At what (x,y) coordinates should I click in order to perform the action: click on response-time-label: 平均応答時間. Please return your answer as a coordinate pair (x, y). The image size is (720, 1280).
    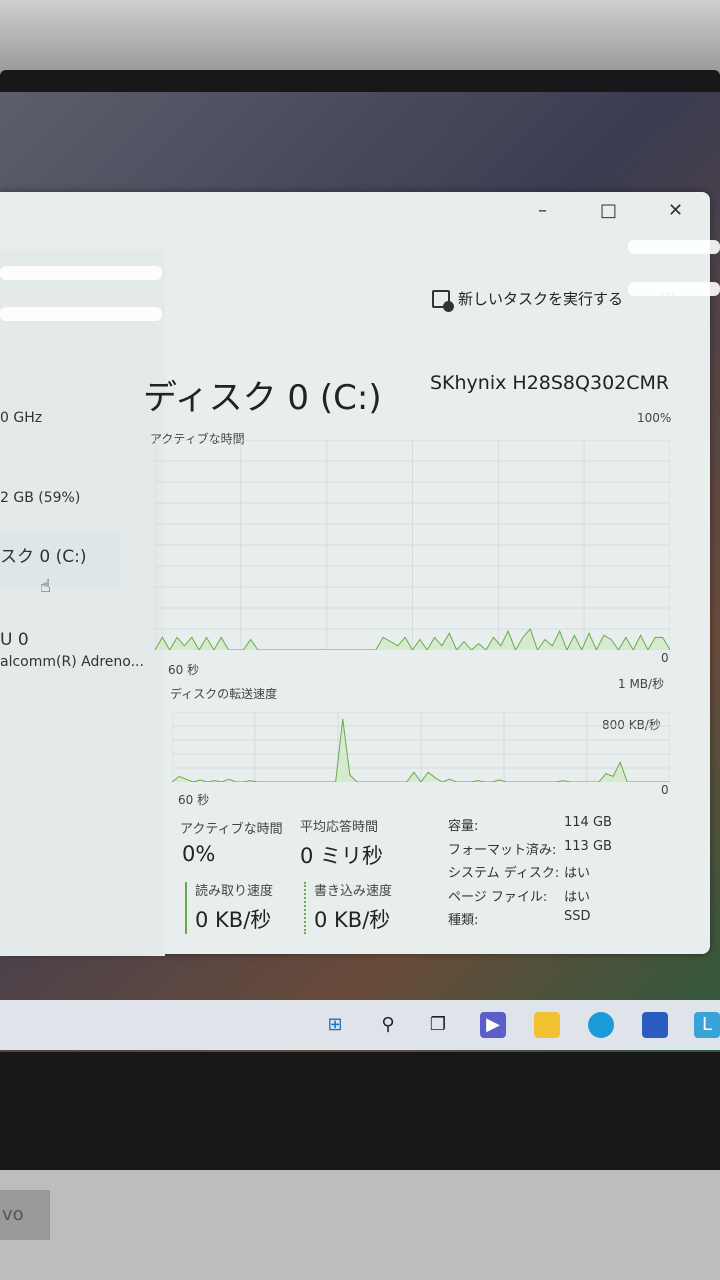
    Looking at the image, I should click on (339, 827).